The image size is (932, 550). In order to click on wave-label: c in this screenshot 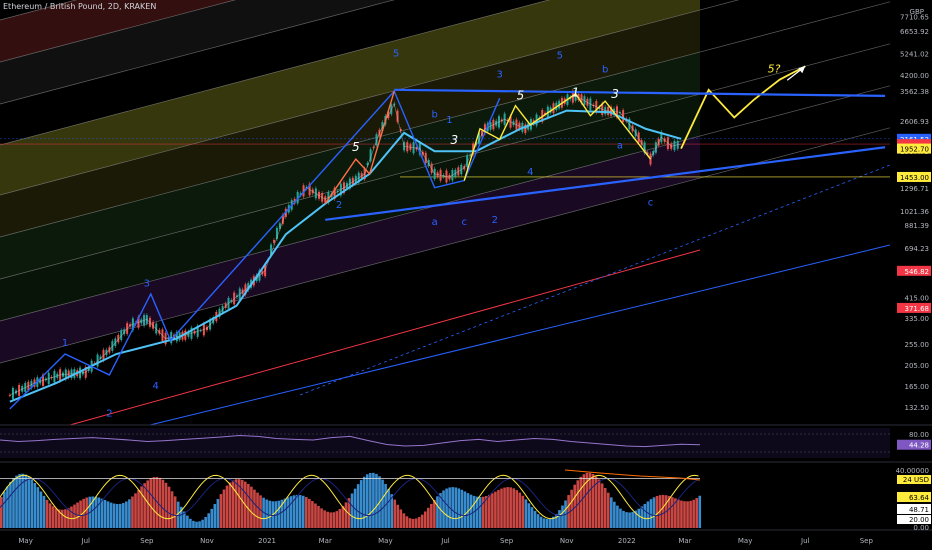, I will do `click(651, 202)`.